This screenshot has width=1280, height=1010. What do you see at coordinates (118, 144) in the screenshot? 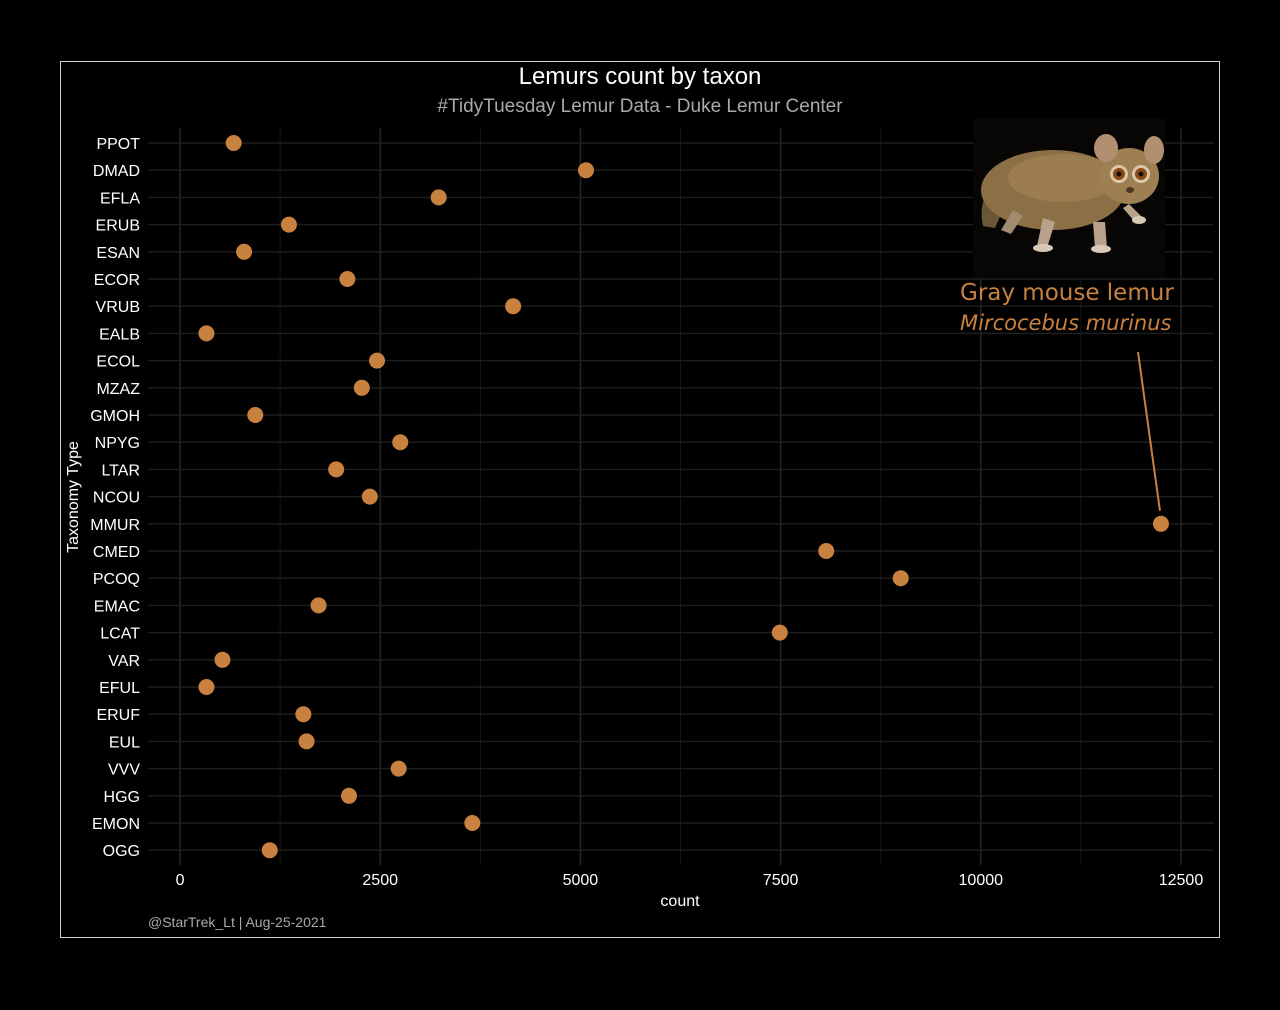
I see `y-tick-label: PPOT` at bounding box center [118, 144].